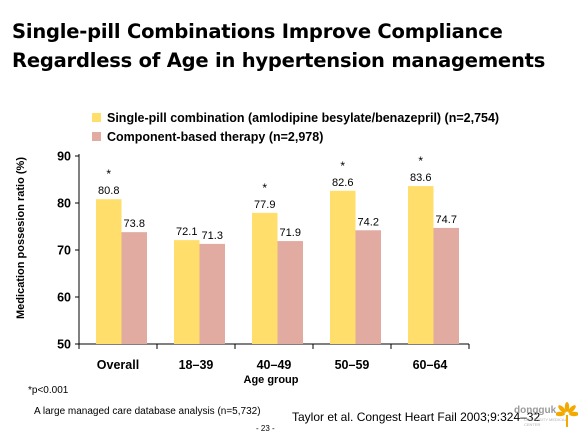  I want to click on data-label: 72.1, so click(186, 232).